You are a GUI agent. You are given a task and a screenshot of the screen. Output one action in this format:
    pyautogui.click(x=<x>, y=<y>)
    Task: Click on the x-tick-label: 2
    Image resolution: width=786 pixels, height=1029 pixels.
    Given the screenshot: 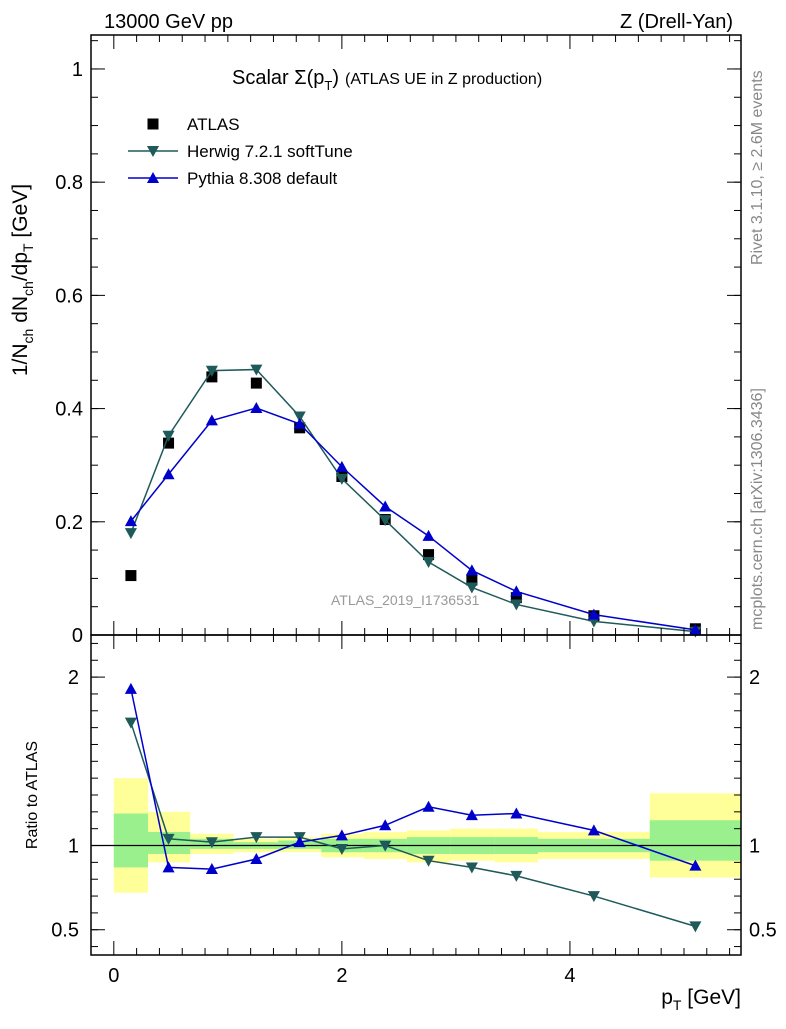 What is the action you would take?
    pyautogui.click(x=341, y=976)
    